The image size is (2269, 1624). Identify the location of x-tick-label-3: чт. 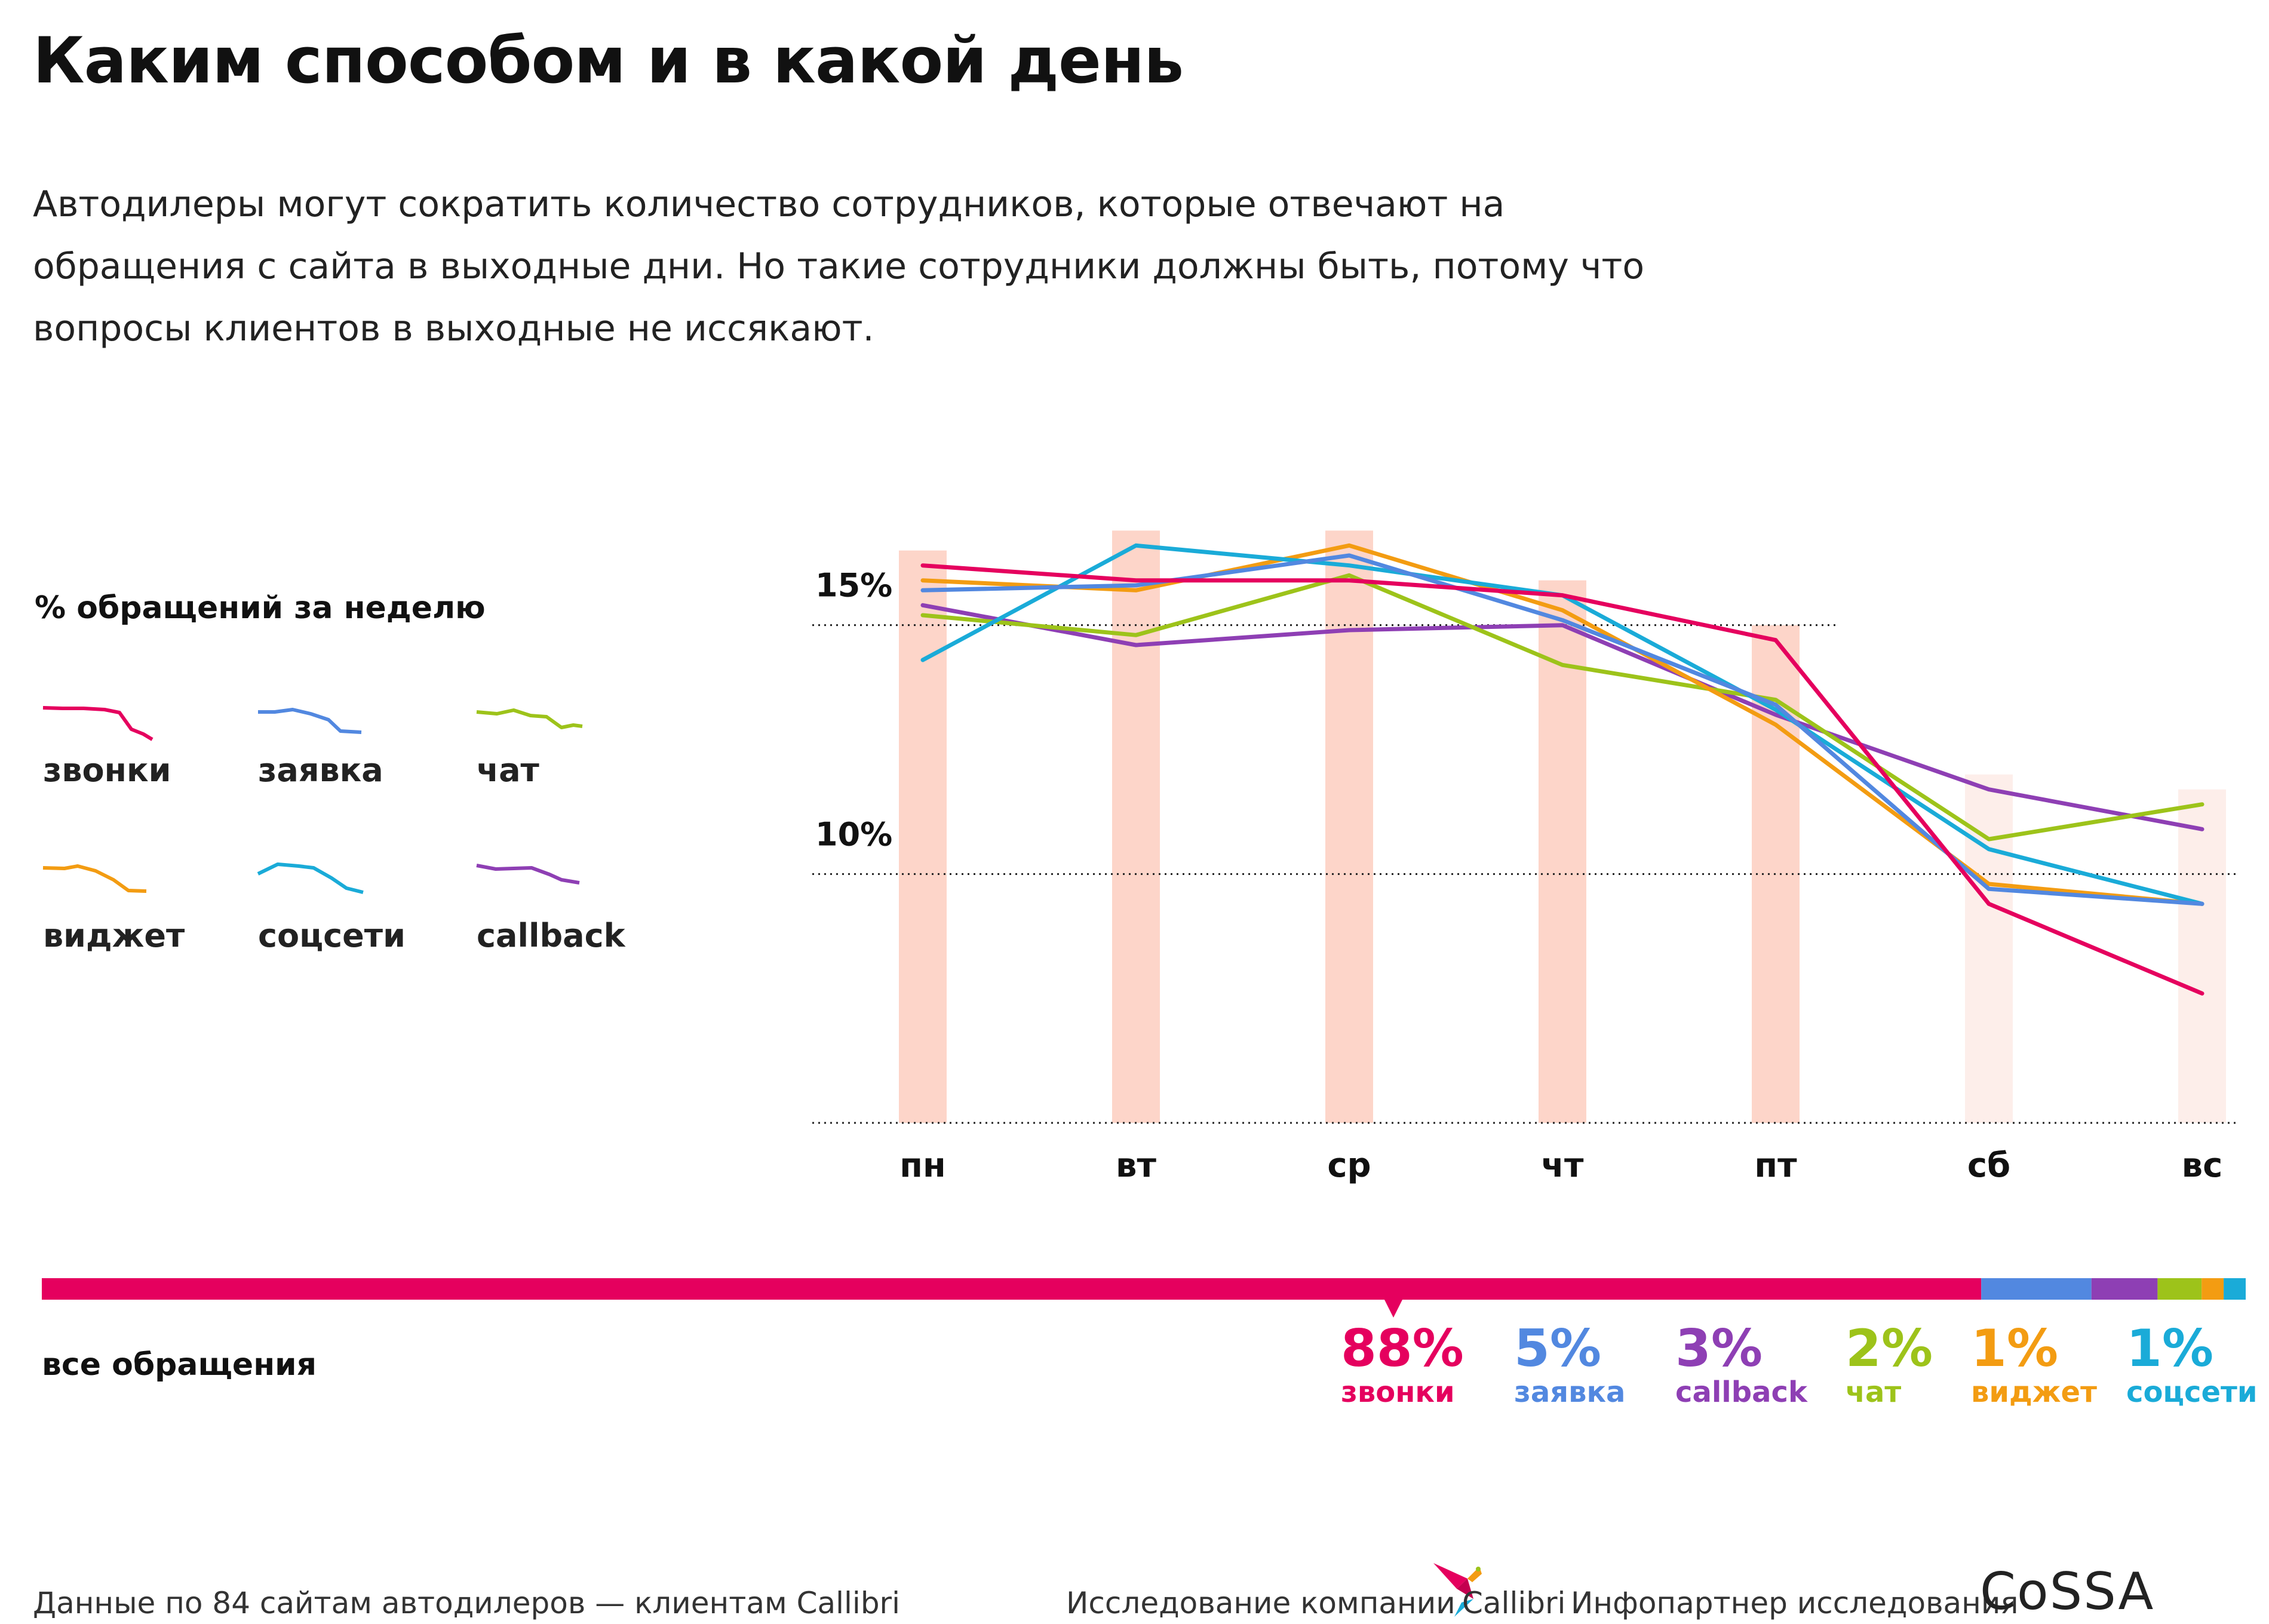
(1563, 1165).